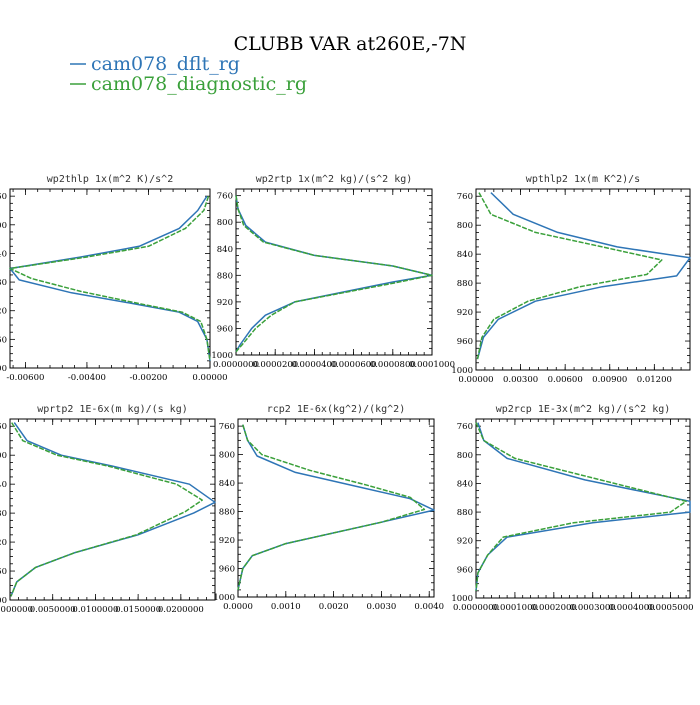 This screenshot has height=705, width=700. What do you see at coordinates (393, 365) in the screenshot?
I see `x-tick-label: 0.0000800` at bounding box center [393, 365].